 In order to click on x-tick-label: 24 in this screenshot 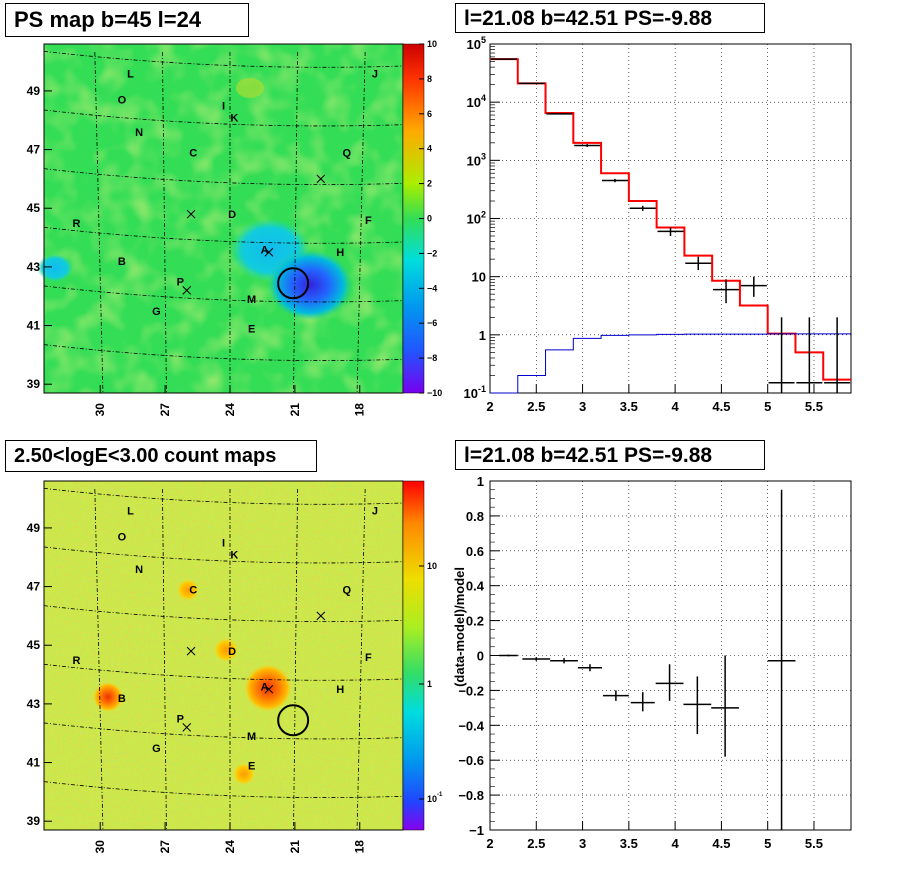, I will do `click(230, 847)`.